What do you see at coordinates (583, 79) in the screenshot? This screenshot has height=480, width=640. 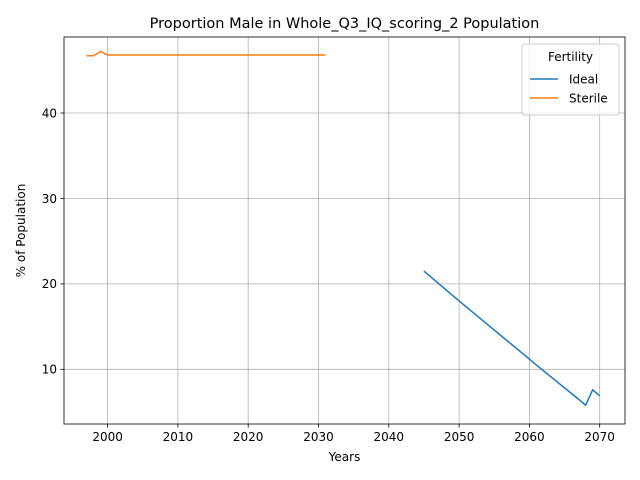 I see `legend-label-ideal: Ideal` at bounding box center [583, 79].